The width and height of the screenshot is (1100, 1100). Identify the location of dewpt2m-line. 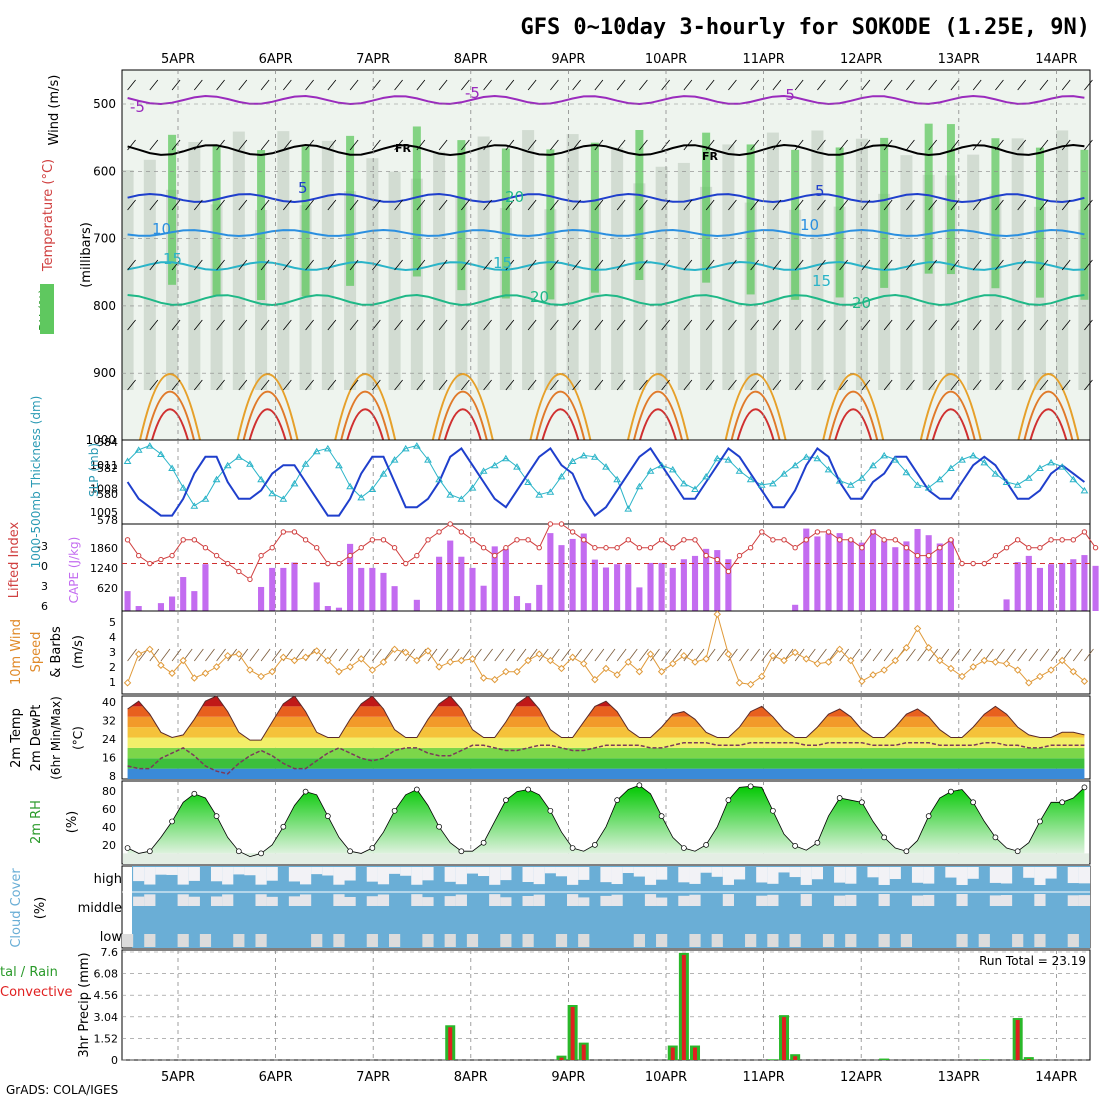
(606, 758).